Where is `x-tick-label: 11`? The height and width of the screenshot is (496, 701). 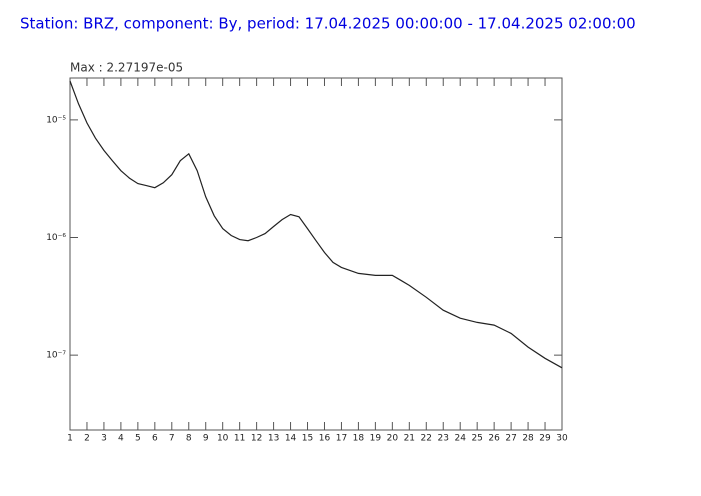 x-tick-label: 11 is located at coordinates (239, 439).